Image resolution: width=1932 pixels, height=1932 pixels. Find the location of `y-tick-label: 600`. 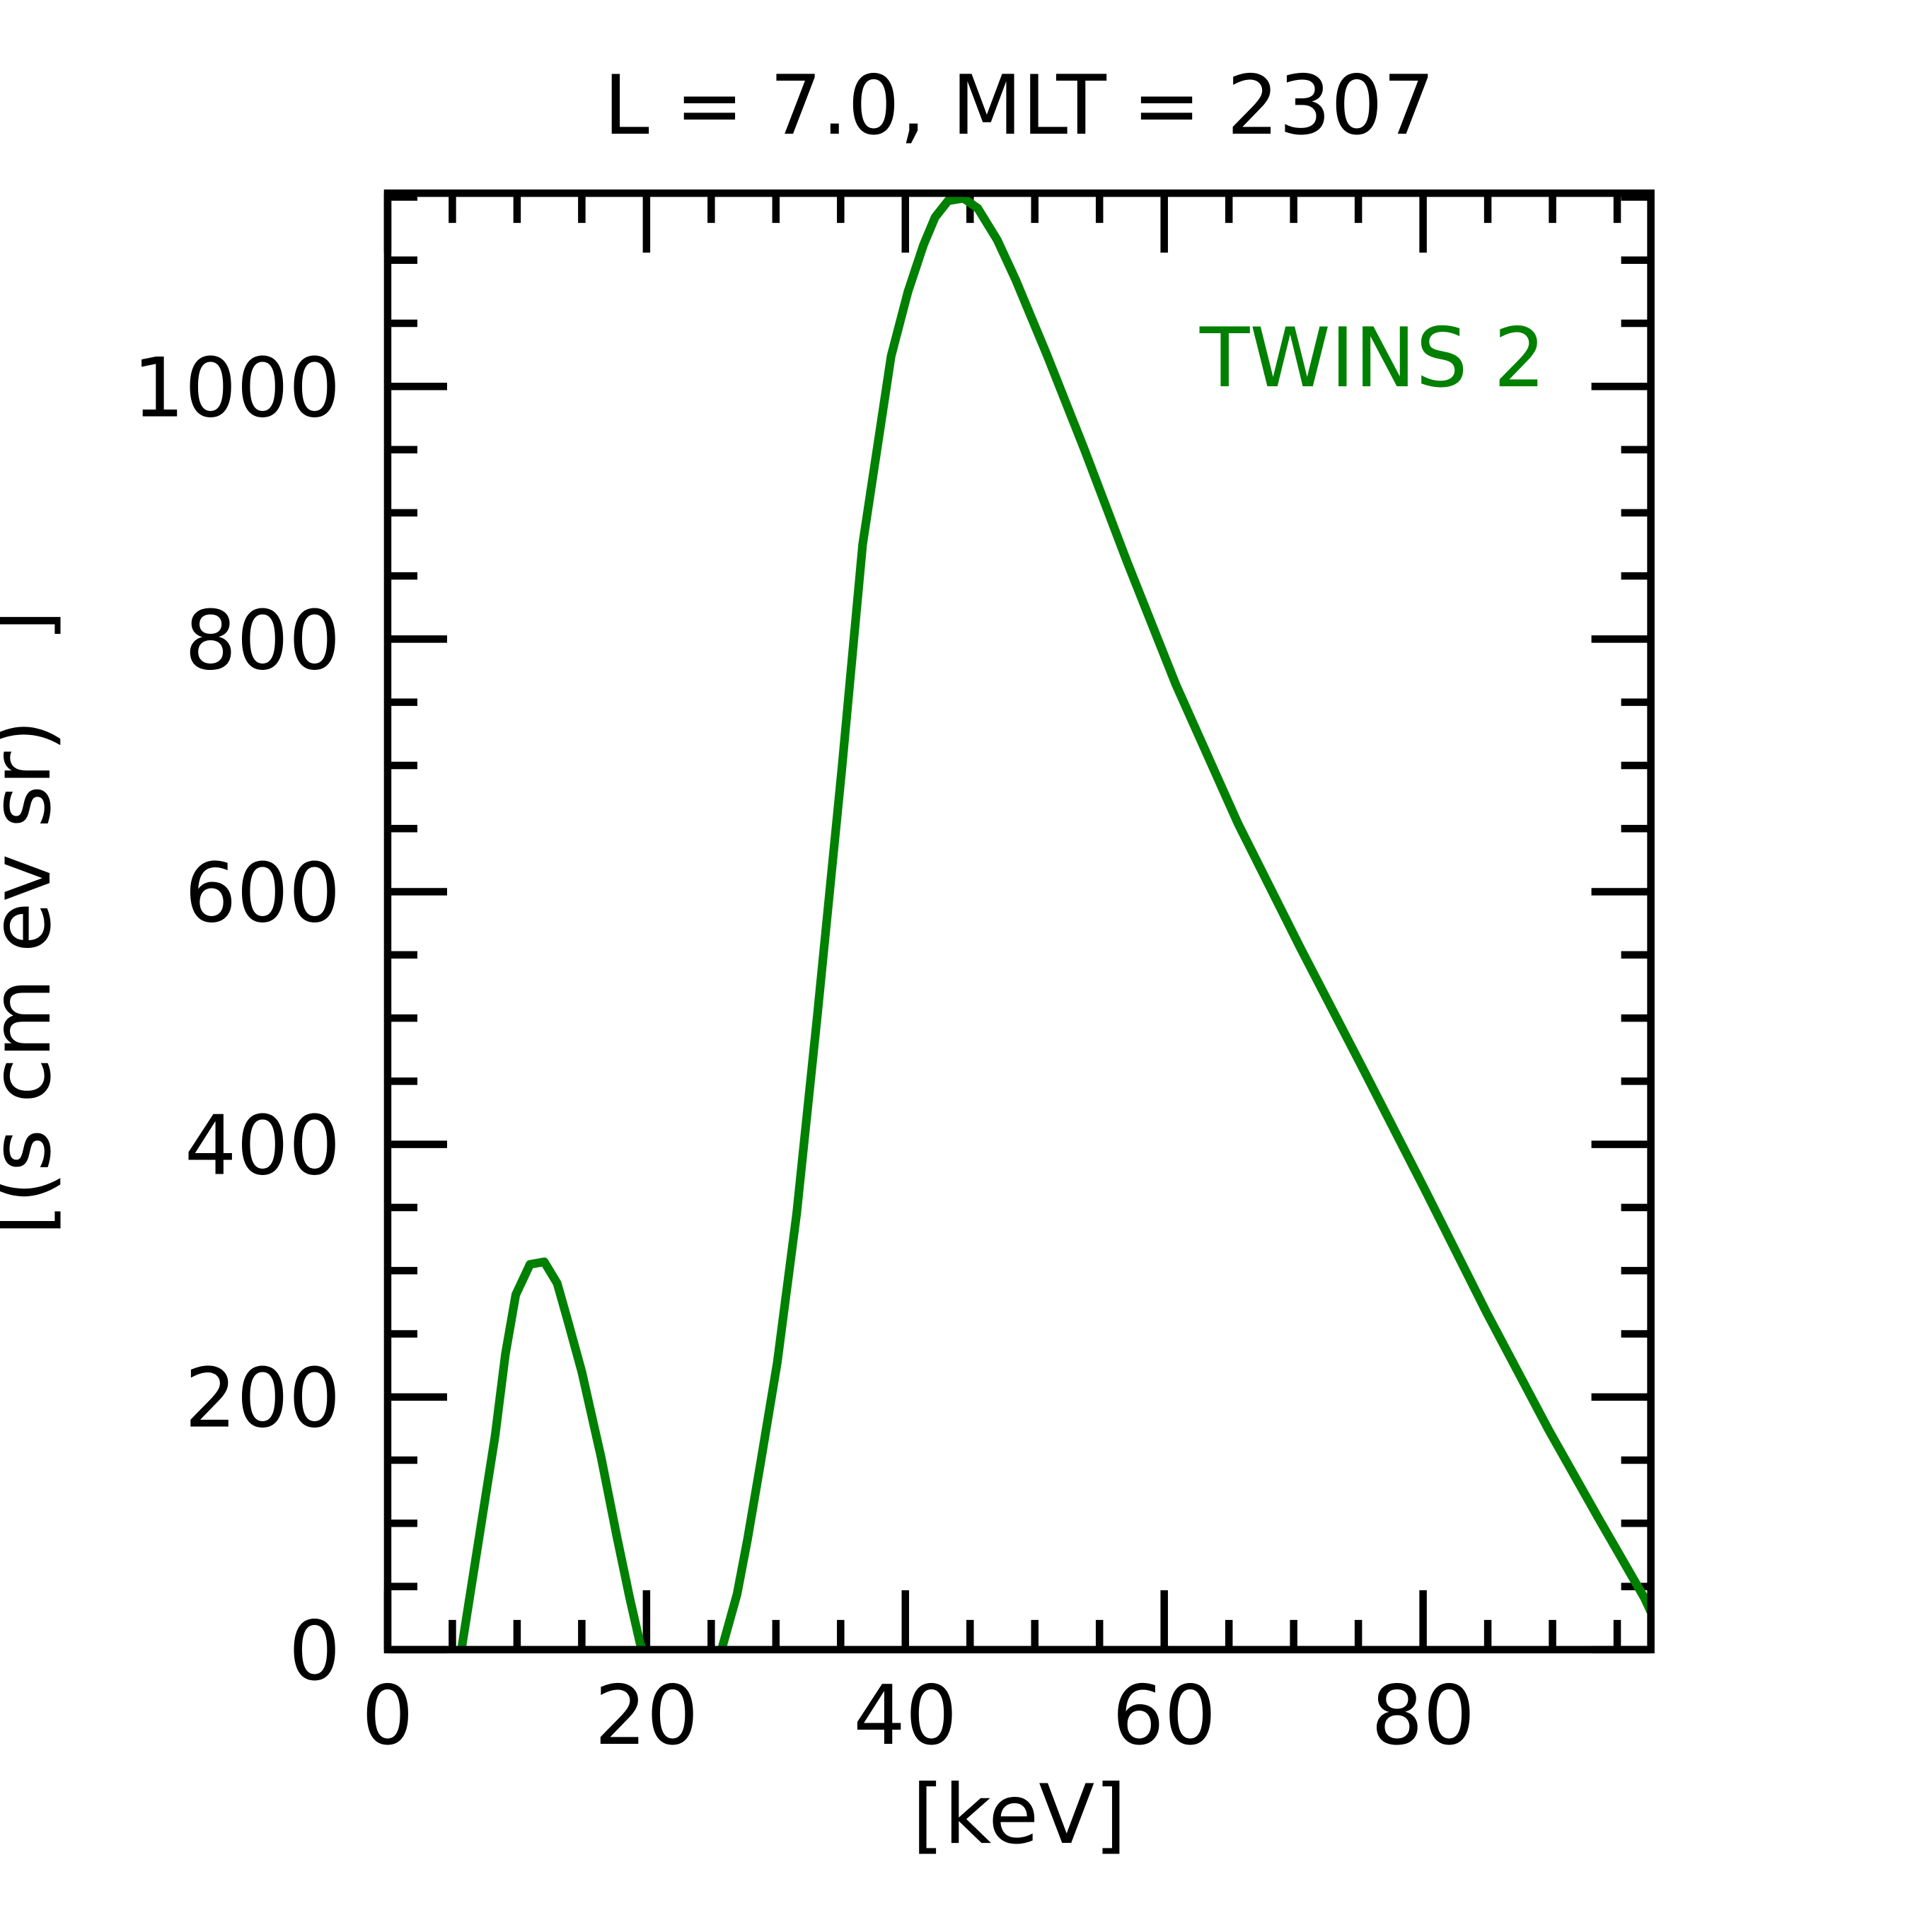

y-tick-label: 600 is located at coordinates (263, 894).